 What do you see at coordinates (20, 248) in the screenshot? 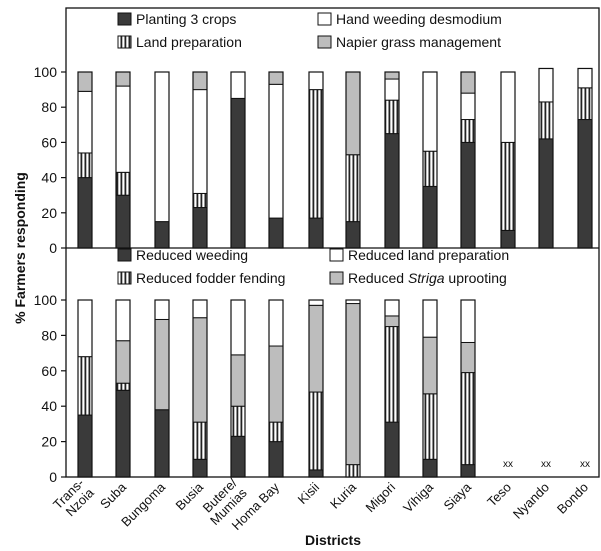
I see `y-axis-label: % Farmers responding` at bounding box center [20, 248].